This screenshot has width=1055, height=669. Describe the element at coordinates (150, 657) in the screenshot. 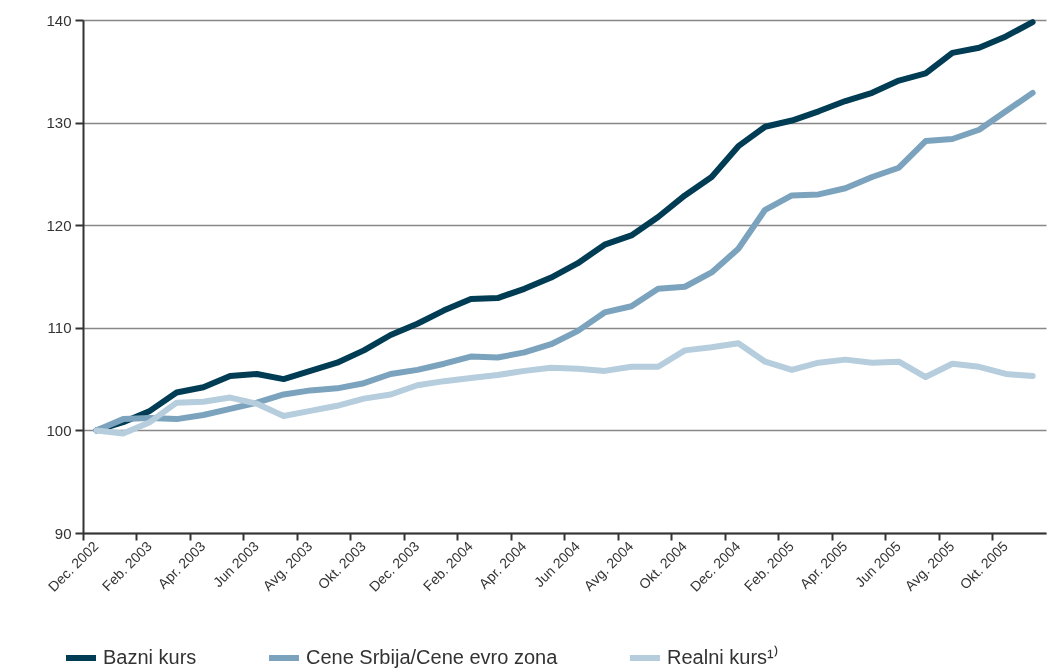

I see `legend-label: Bazni kurs` at that location.